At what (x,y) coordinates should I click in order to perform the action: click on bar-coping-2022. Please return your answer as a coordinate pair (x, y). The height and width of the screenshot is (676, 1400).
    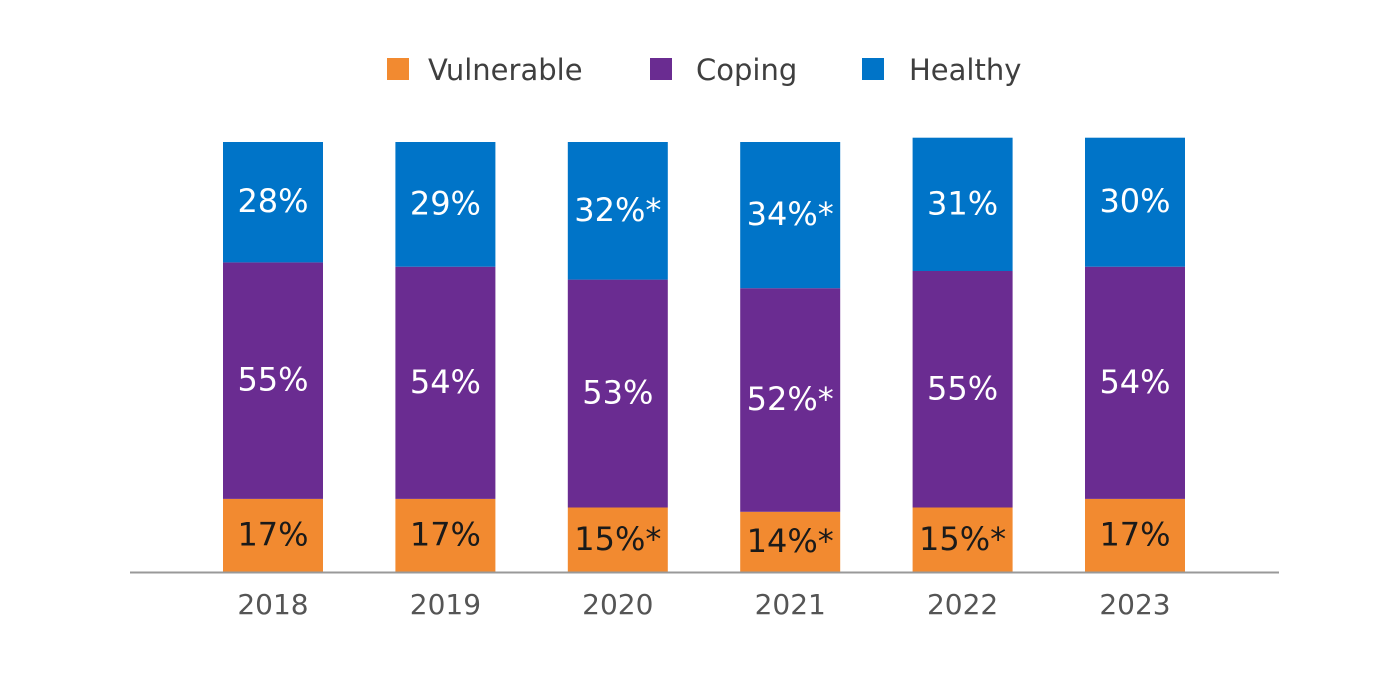
    Looking at the image, I should click on (962, 389).